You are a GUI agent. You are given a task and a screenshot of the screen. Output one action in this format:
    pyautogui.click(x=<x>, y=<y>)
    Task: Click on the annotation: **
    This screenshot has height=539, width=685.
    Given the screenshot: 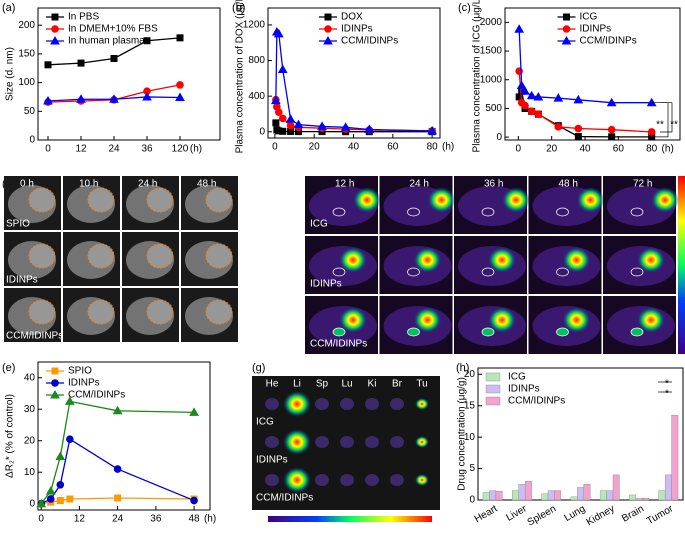 What is the action you would take?
    pyautogui.click(x=674, y=125)
    